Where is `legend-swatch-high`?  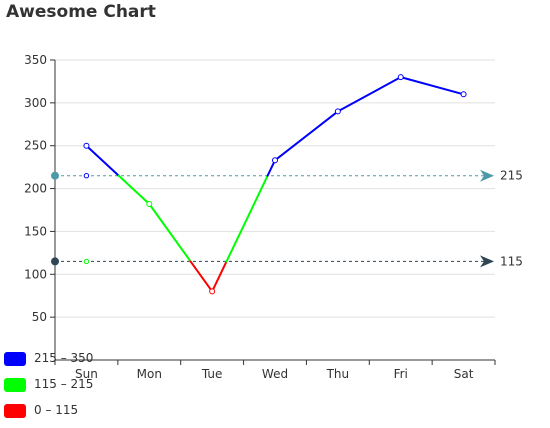
legend-swatch-high is located at coordinates (15, 359).